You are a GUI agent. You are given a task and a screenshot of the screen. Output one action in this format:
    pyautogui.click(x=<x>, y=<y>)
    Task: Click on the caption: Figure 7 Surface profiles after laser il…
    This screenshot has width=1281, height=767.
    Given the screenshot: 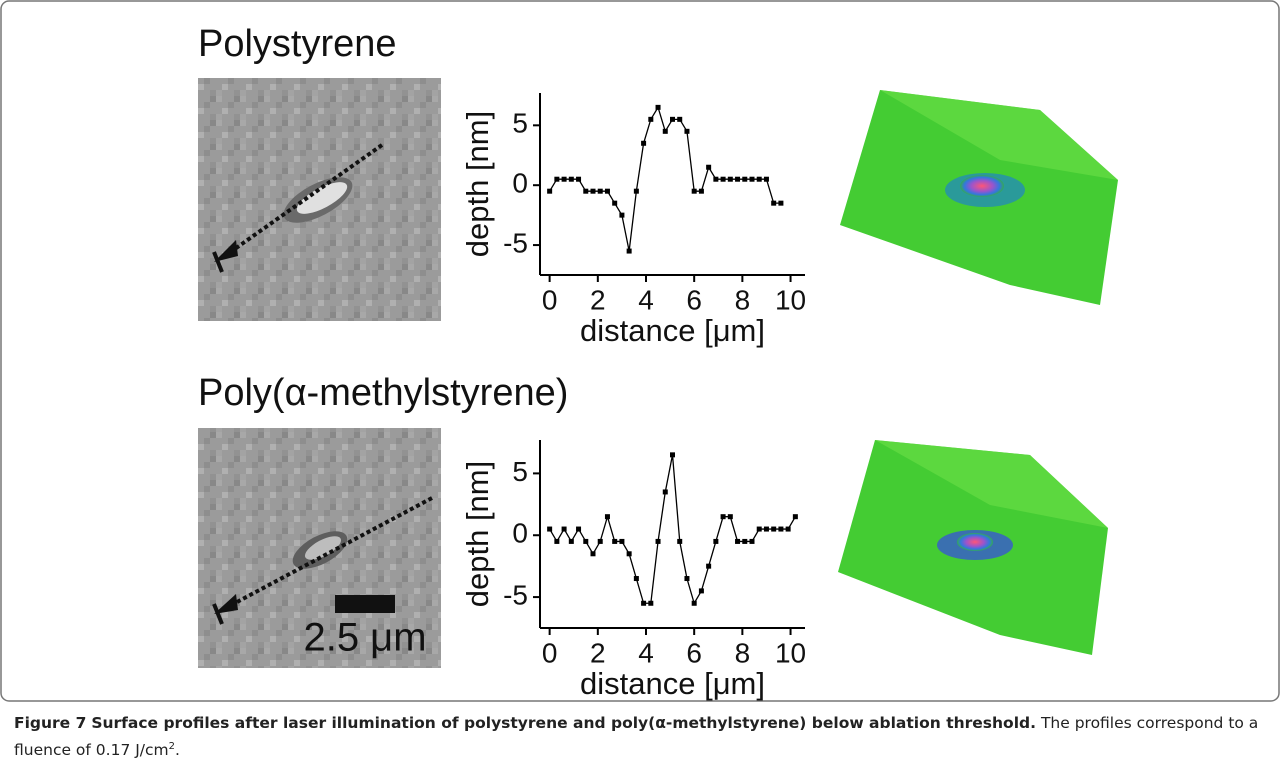 What is the action you would take?
    pyautogui.click(x=639, y=737)
    